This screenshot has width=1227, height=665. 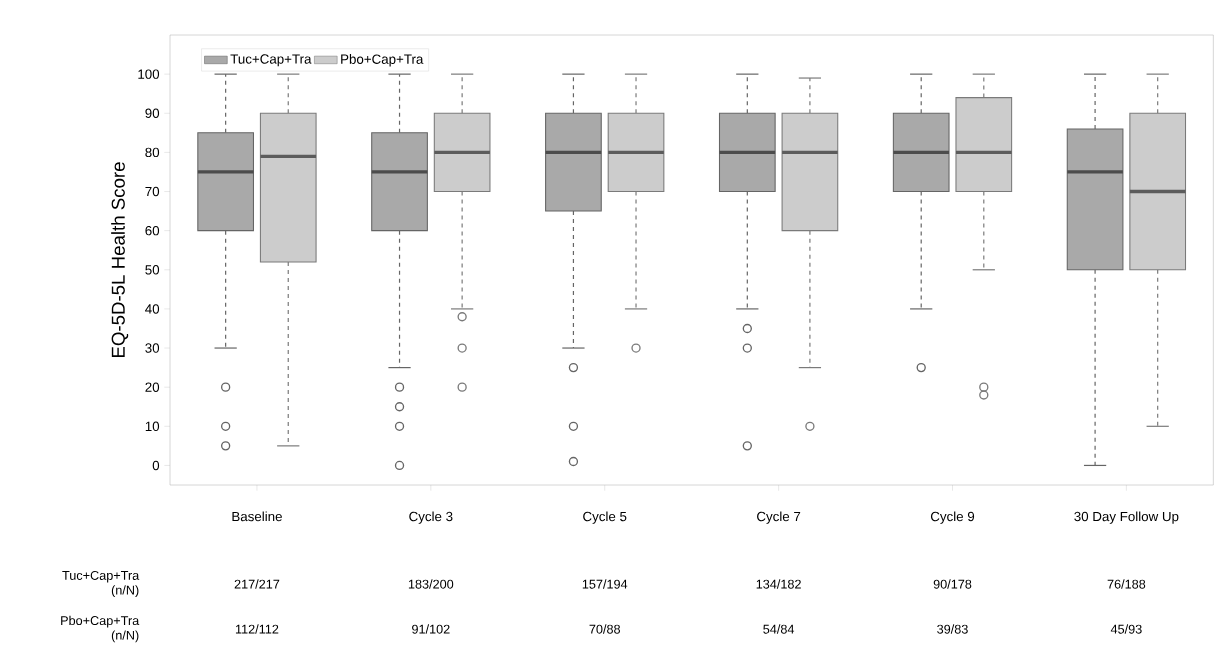 What do you see at coordinates (952, 629) in the screenshot?
I see `text: 39/83` at bounding box center [952, 629].